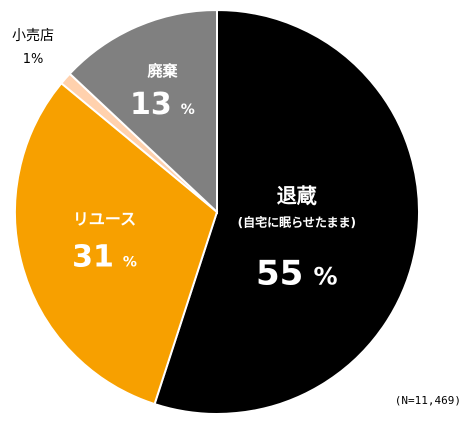 The image size is (471, 431). What do you see at coordinates (104, 219) in the screenshot?
I see `slice-category-label: リユース` at bounding box center [104, 219].